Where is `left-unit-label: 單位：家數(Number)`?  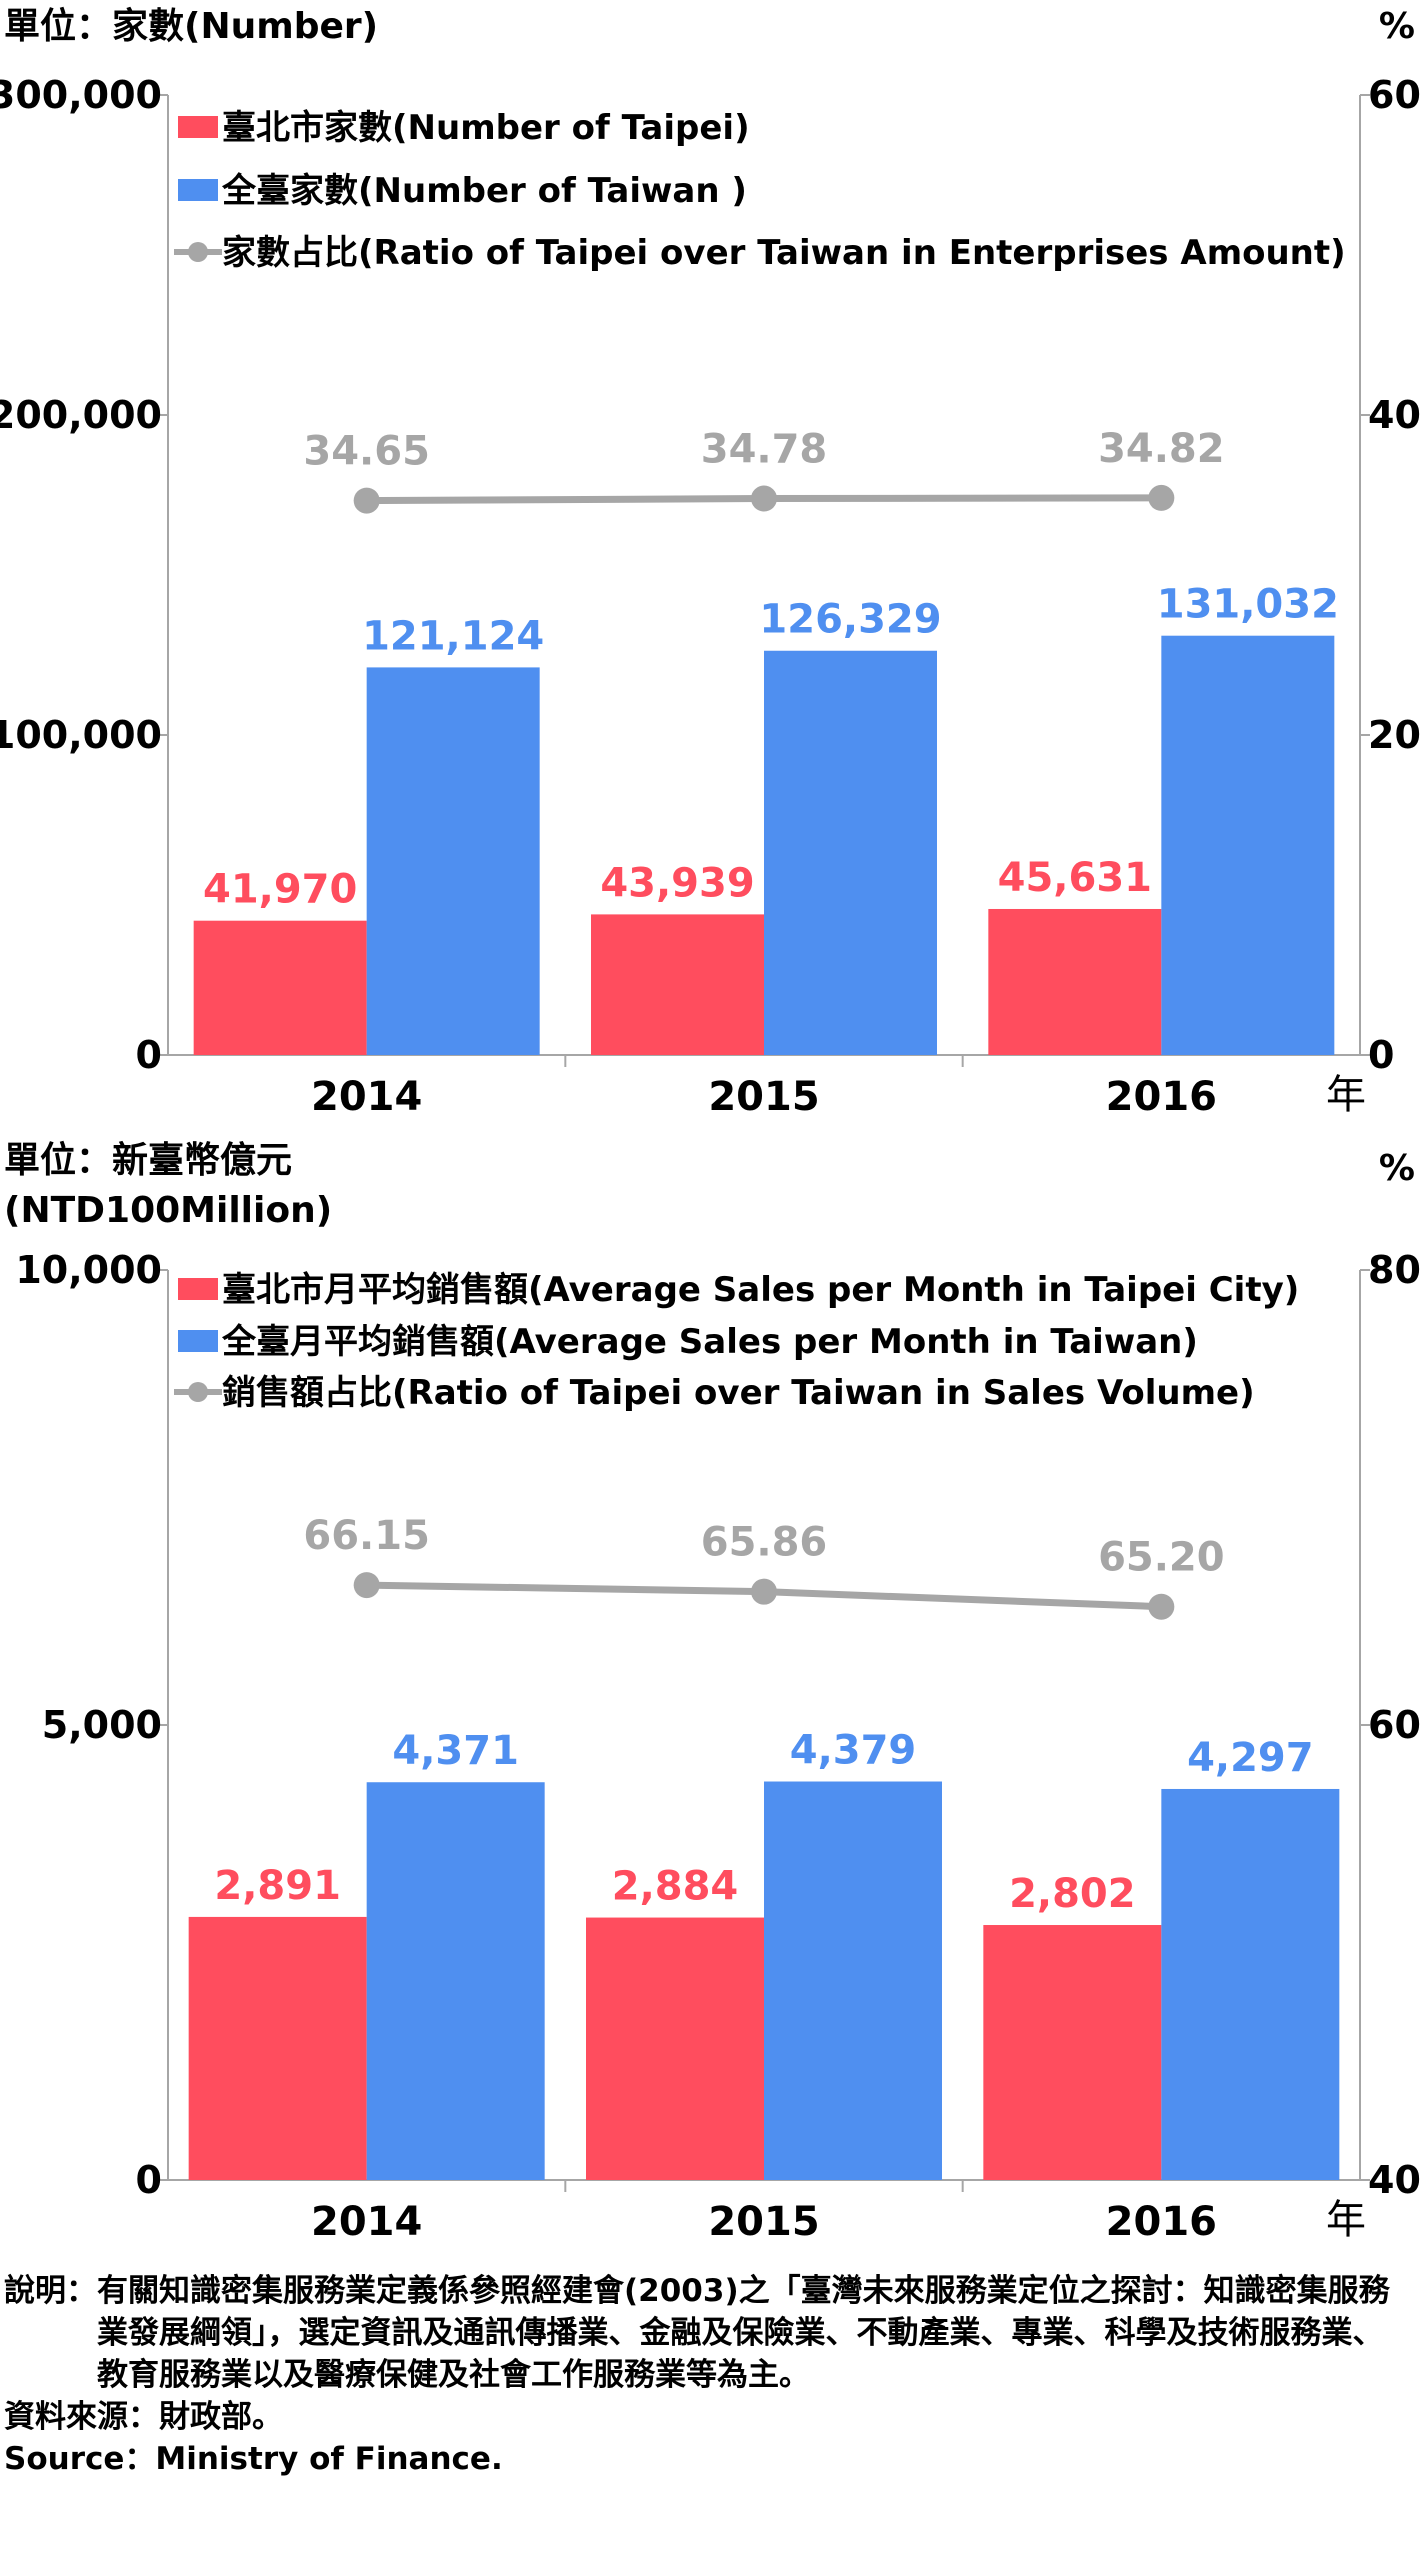
left-unit-label: 單位：家數(Number) is located at coordinates (191, 26).